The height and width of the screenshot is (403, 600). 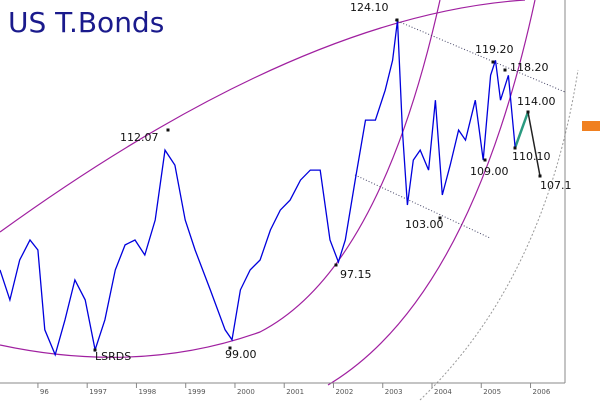 What do you see at coordinates (542, 392) in the screenshot?
I see `x-tick-label: 2006` at bounding box center [542, 392].